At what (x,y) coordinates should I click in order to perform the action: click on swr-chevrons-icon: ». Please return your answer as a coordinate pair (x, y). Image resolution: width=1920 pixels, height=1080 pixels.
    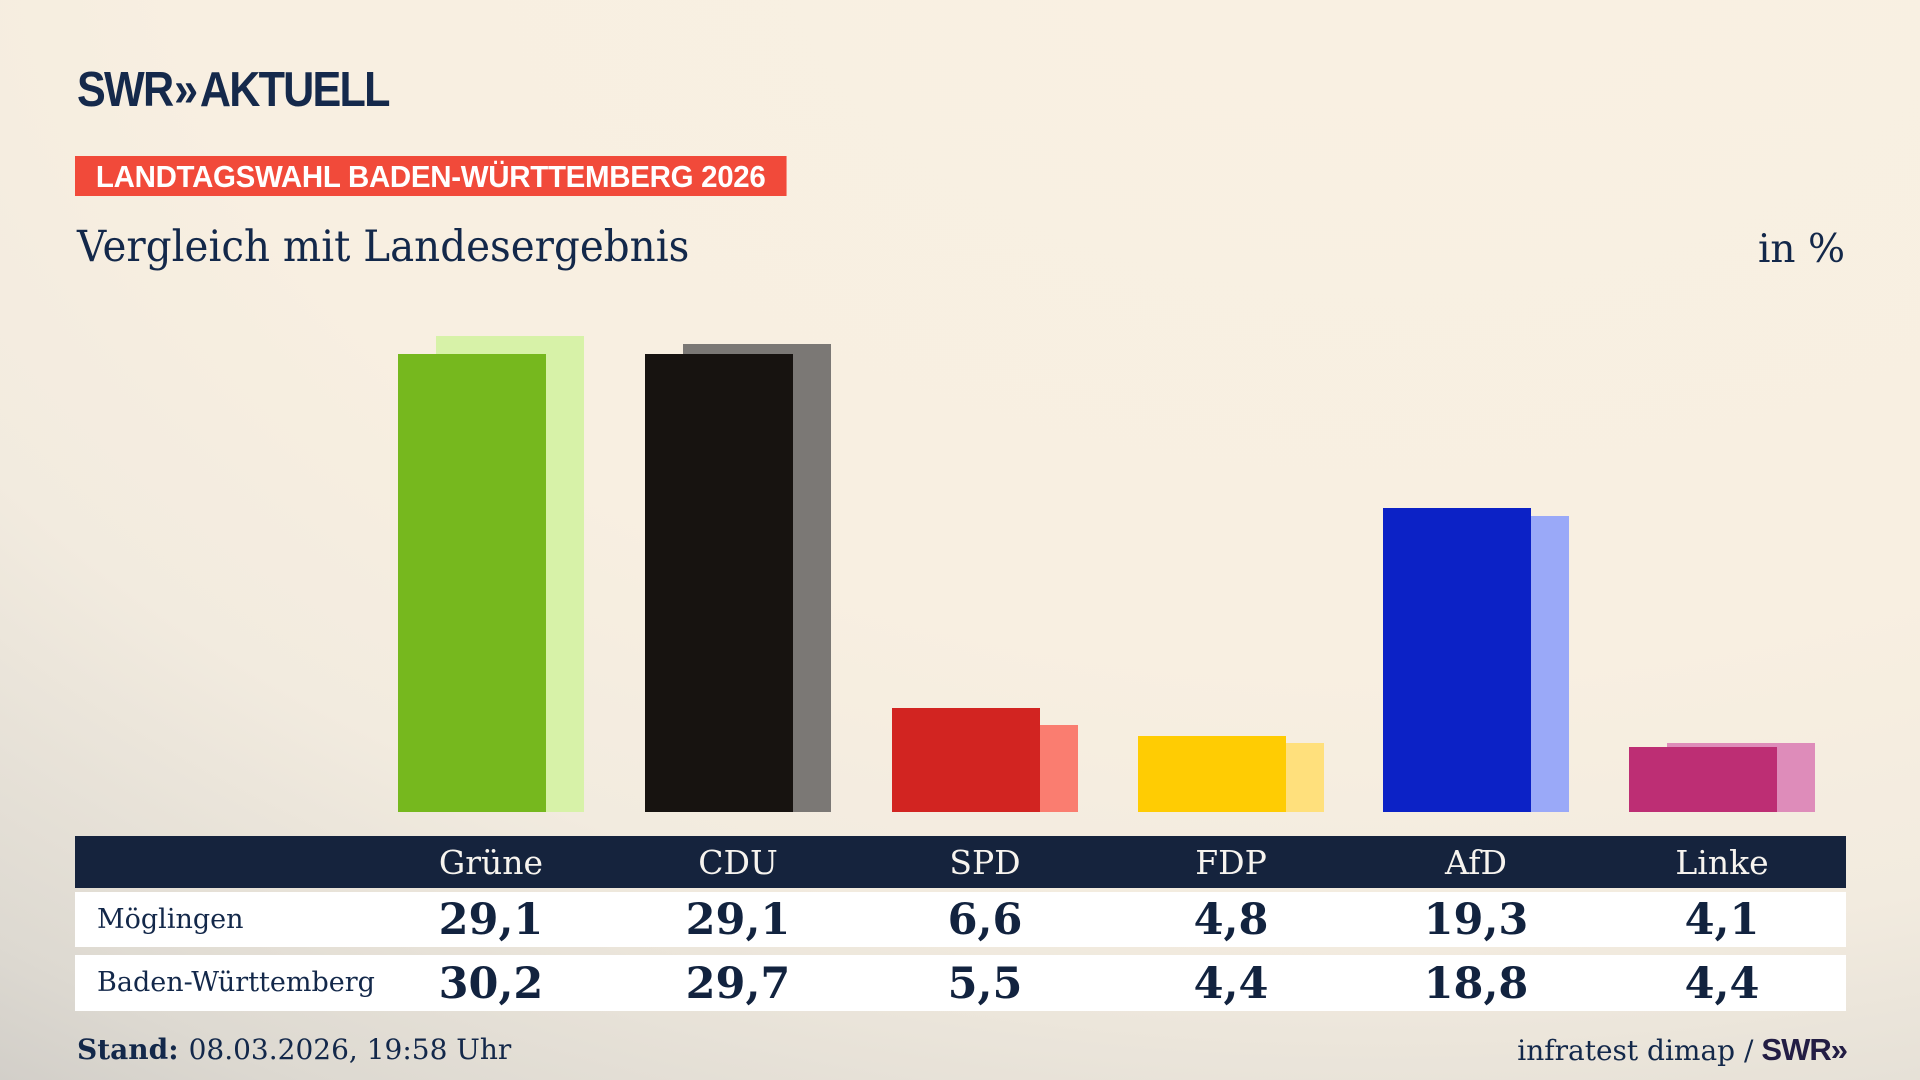
    Looking at the image, I should click on (186, 90).